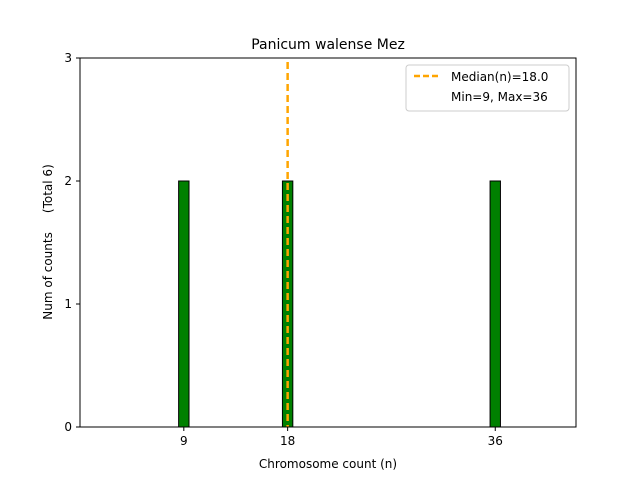 Image resolution: width=640 pixels, height=480 pixels. I want to click on y-tick-label: 1, so click(68, 304).